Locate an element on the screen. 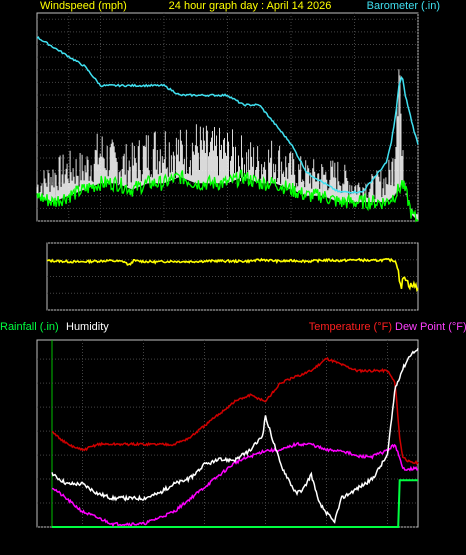  dewpoint-axis-label: Dew Point (°F) is located at coordinates (430, 327).